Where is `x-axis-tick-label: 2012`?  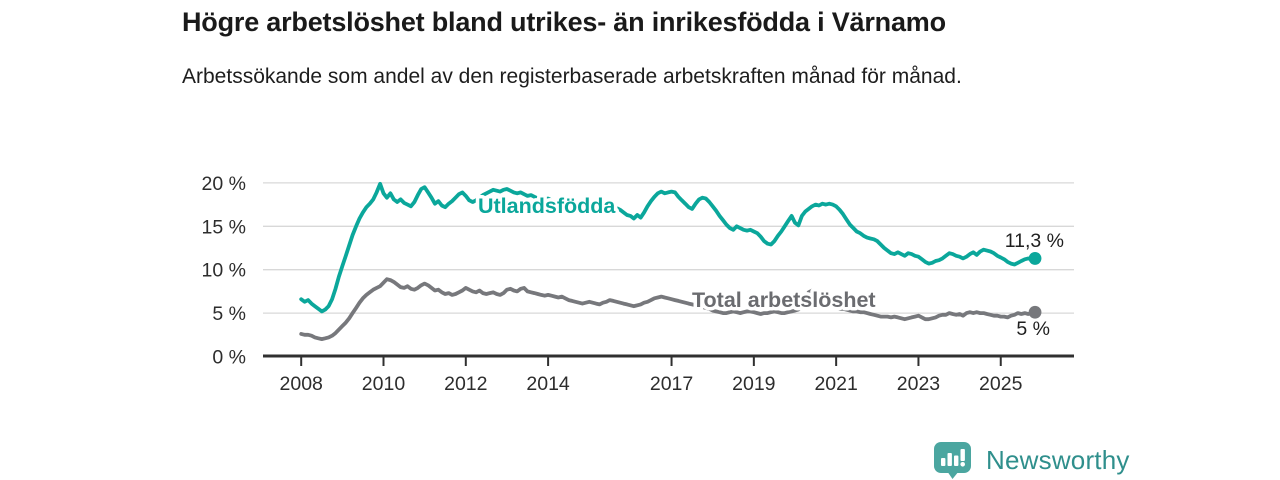 x-axis-tick-label: 2012 is located at coordinates (465, 384).